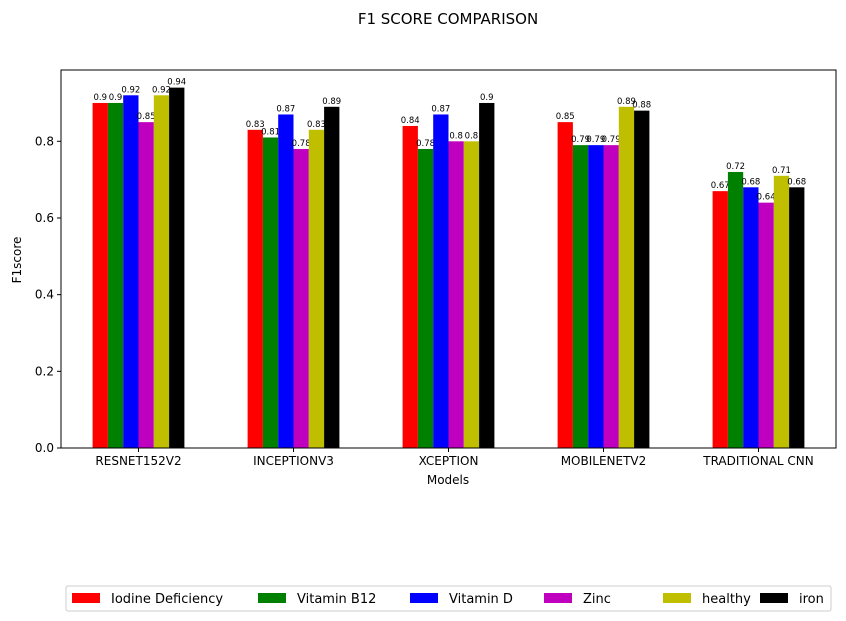 The image size is (846, 621). What do you see at coordinates (766, 198) in the screenshot?
I see `data-label: 0.64` at bounding box center [766, 198].